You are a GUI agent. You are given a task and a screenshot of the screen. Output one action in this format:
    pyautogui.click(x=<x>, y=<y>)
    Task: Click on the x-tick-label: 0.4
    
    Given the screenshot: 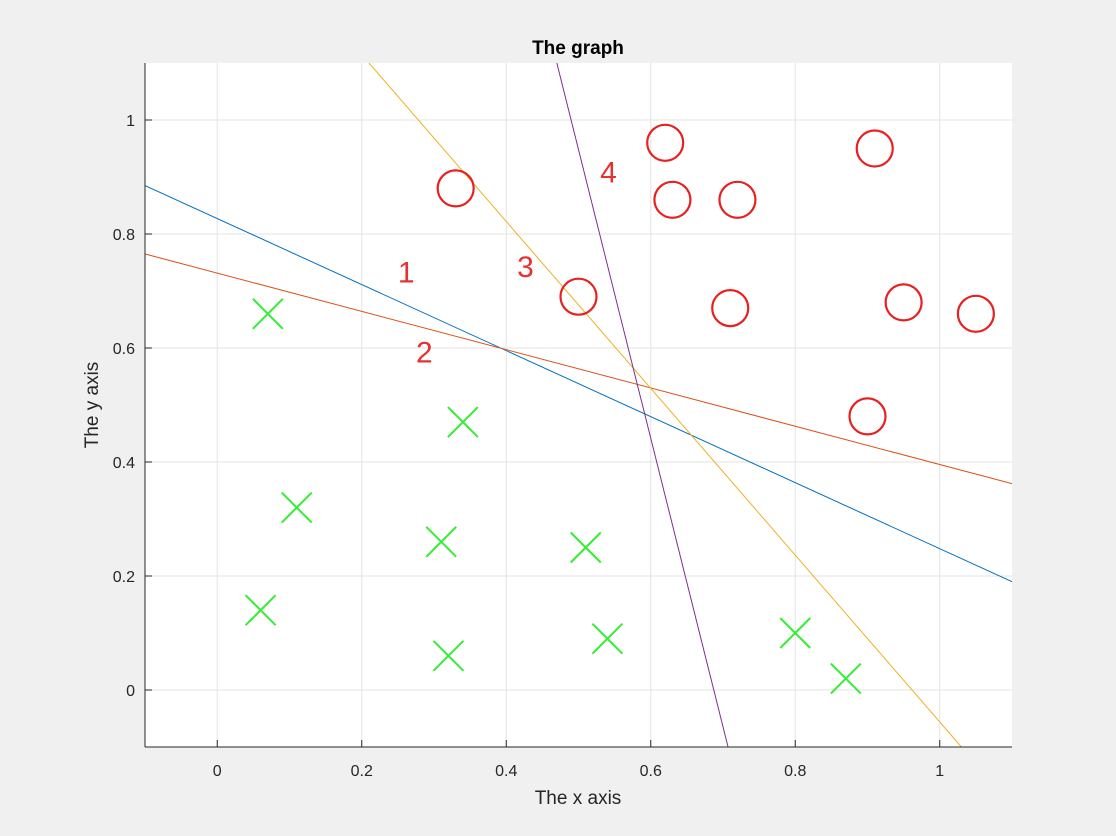 What is the action you would take?
    pyautogui.click(x=506, y=771)
    